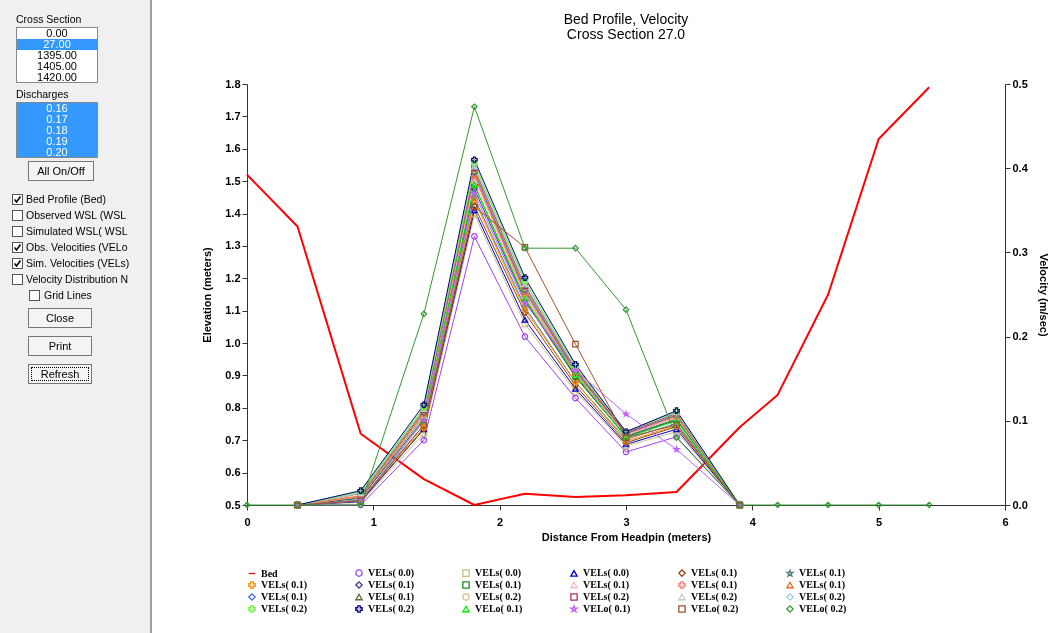 The width and height of the screenshot is (1049, 633). Describe the element at coordinates (57, 141) in the screenshot. I see `text: 0.19` at that location.